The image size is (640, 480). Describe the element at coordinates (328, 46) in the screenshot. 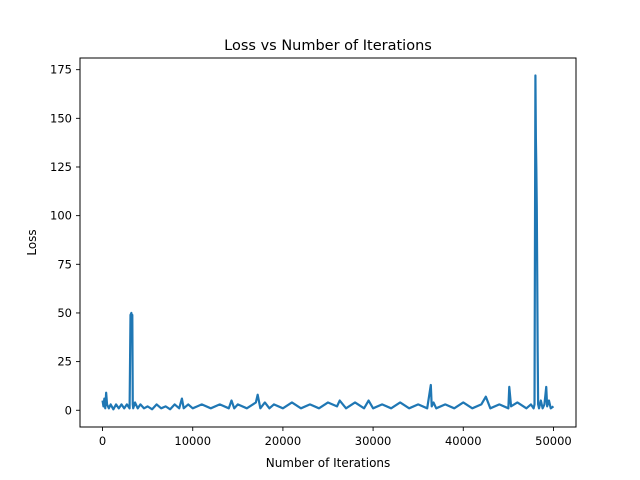

I see `chart-title: Loss vs Number of Iterations` at that location.